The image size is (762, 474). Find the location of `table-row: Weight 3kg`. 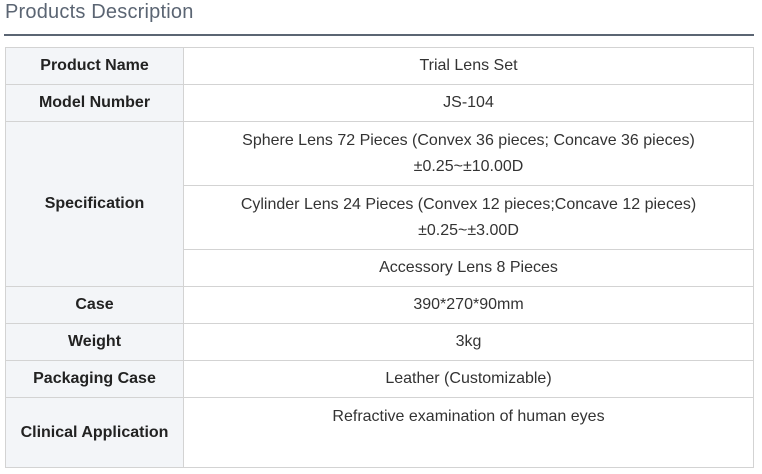

table-row: Weight 3kg is located at coordinates (379, 342).